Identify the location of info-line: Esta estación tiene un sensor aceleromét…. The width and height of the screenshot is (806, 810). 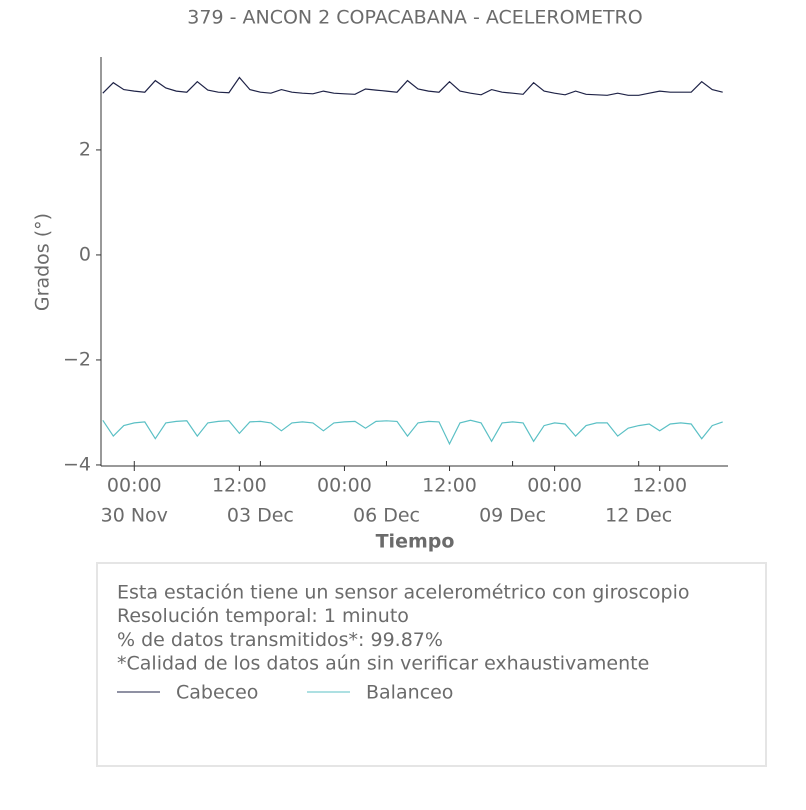
(403, 593).